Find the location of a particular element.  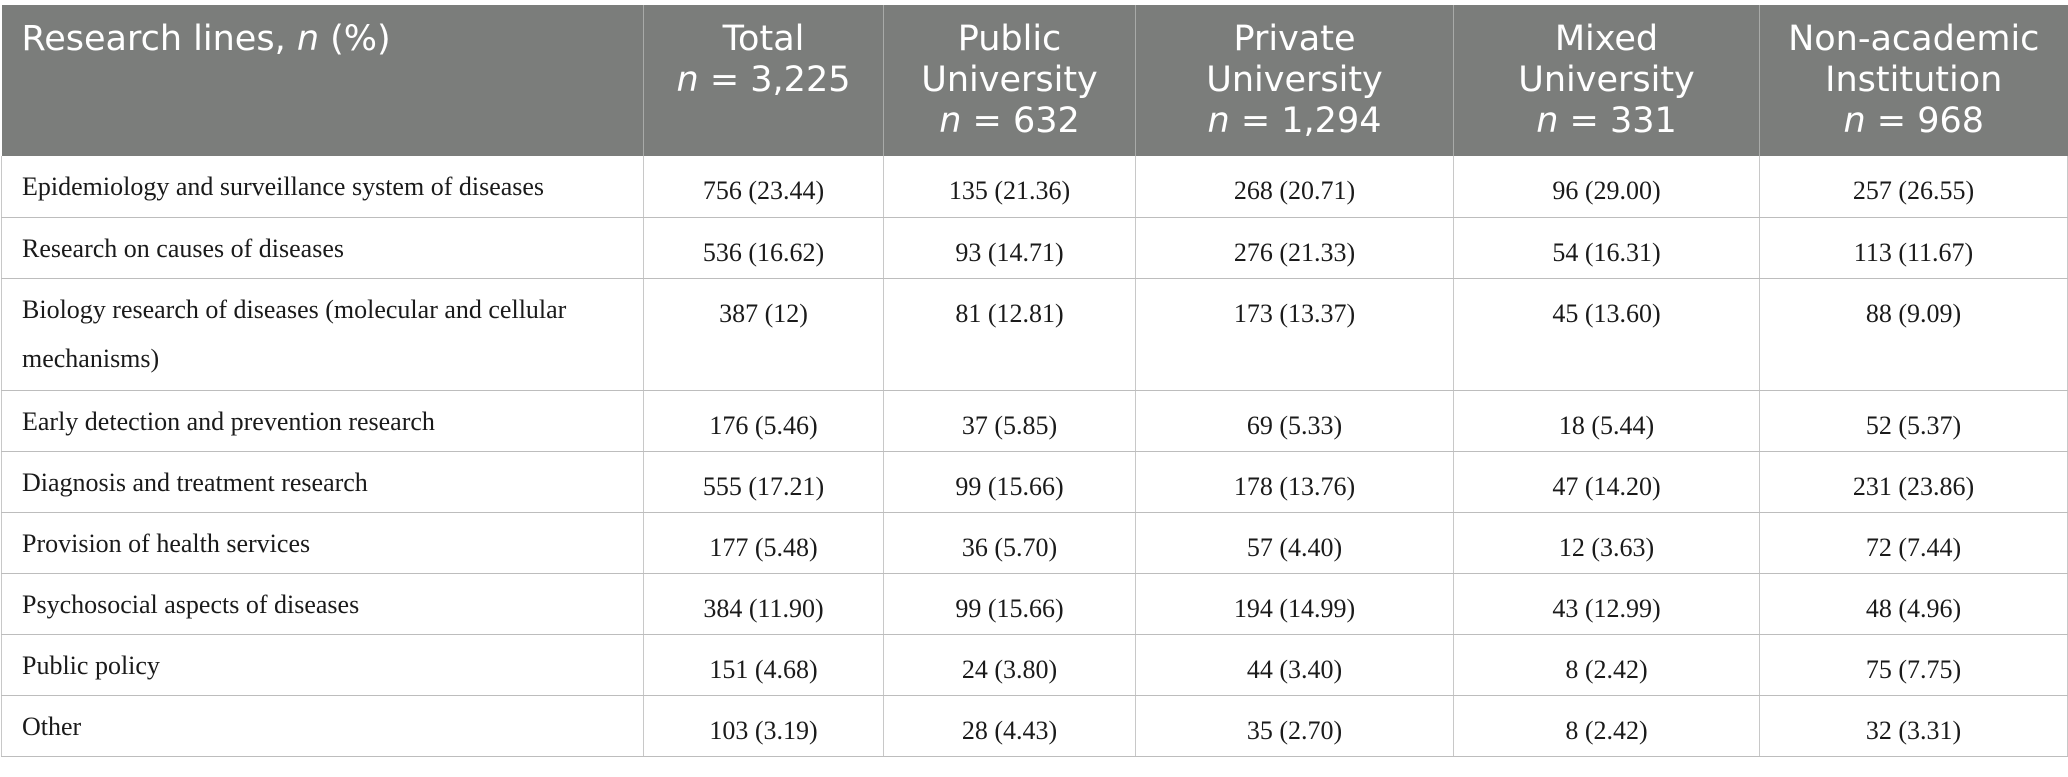

cell-non-academic: 75 (7.75) is located at coordinates (1913, 665).